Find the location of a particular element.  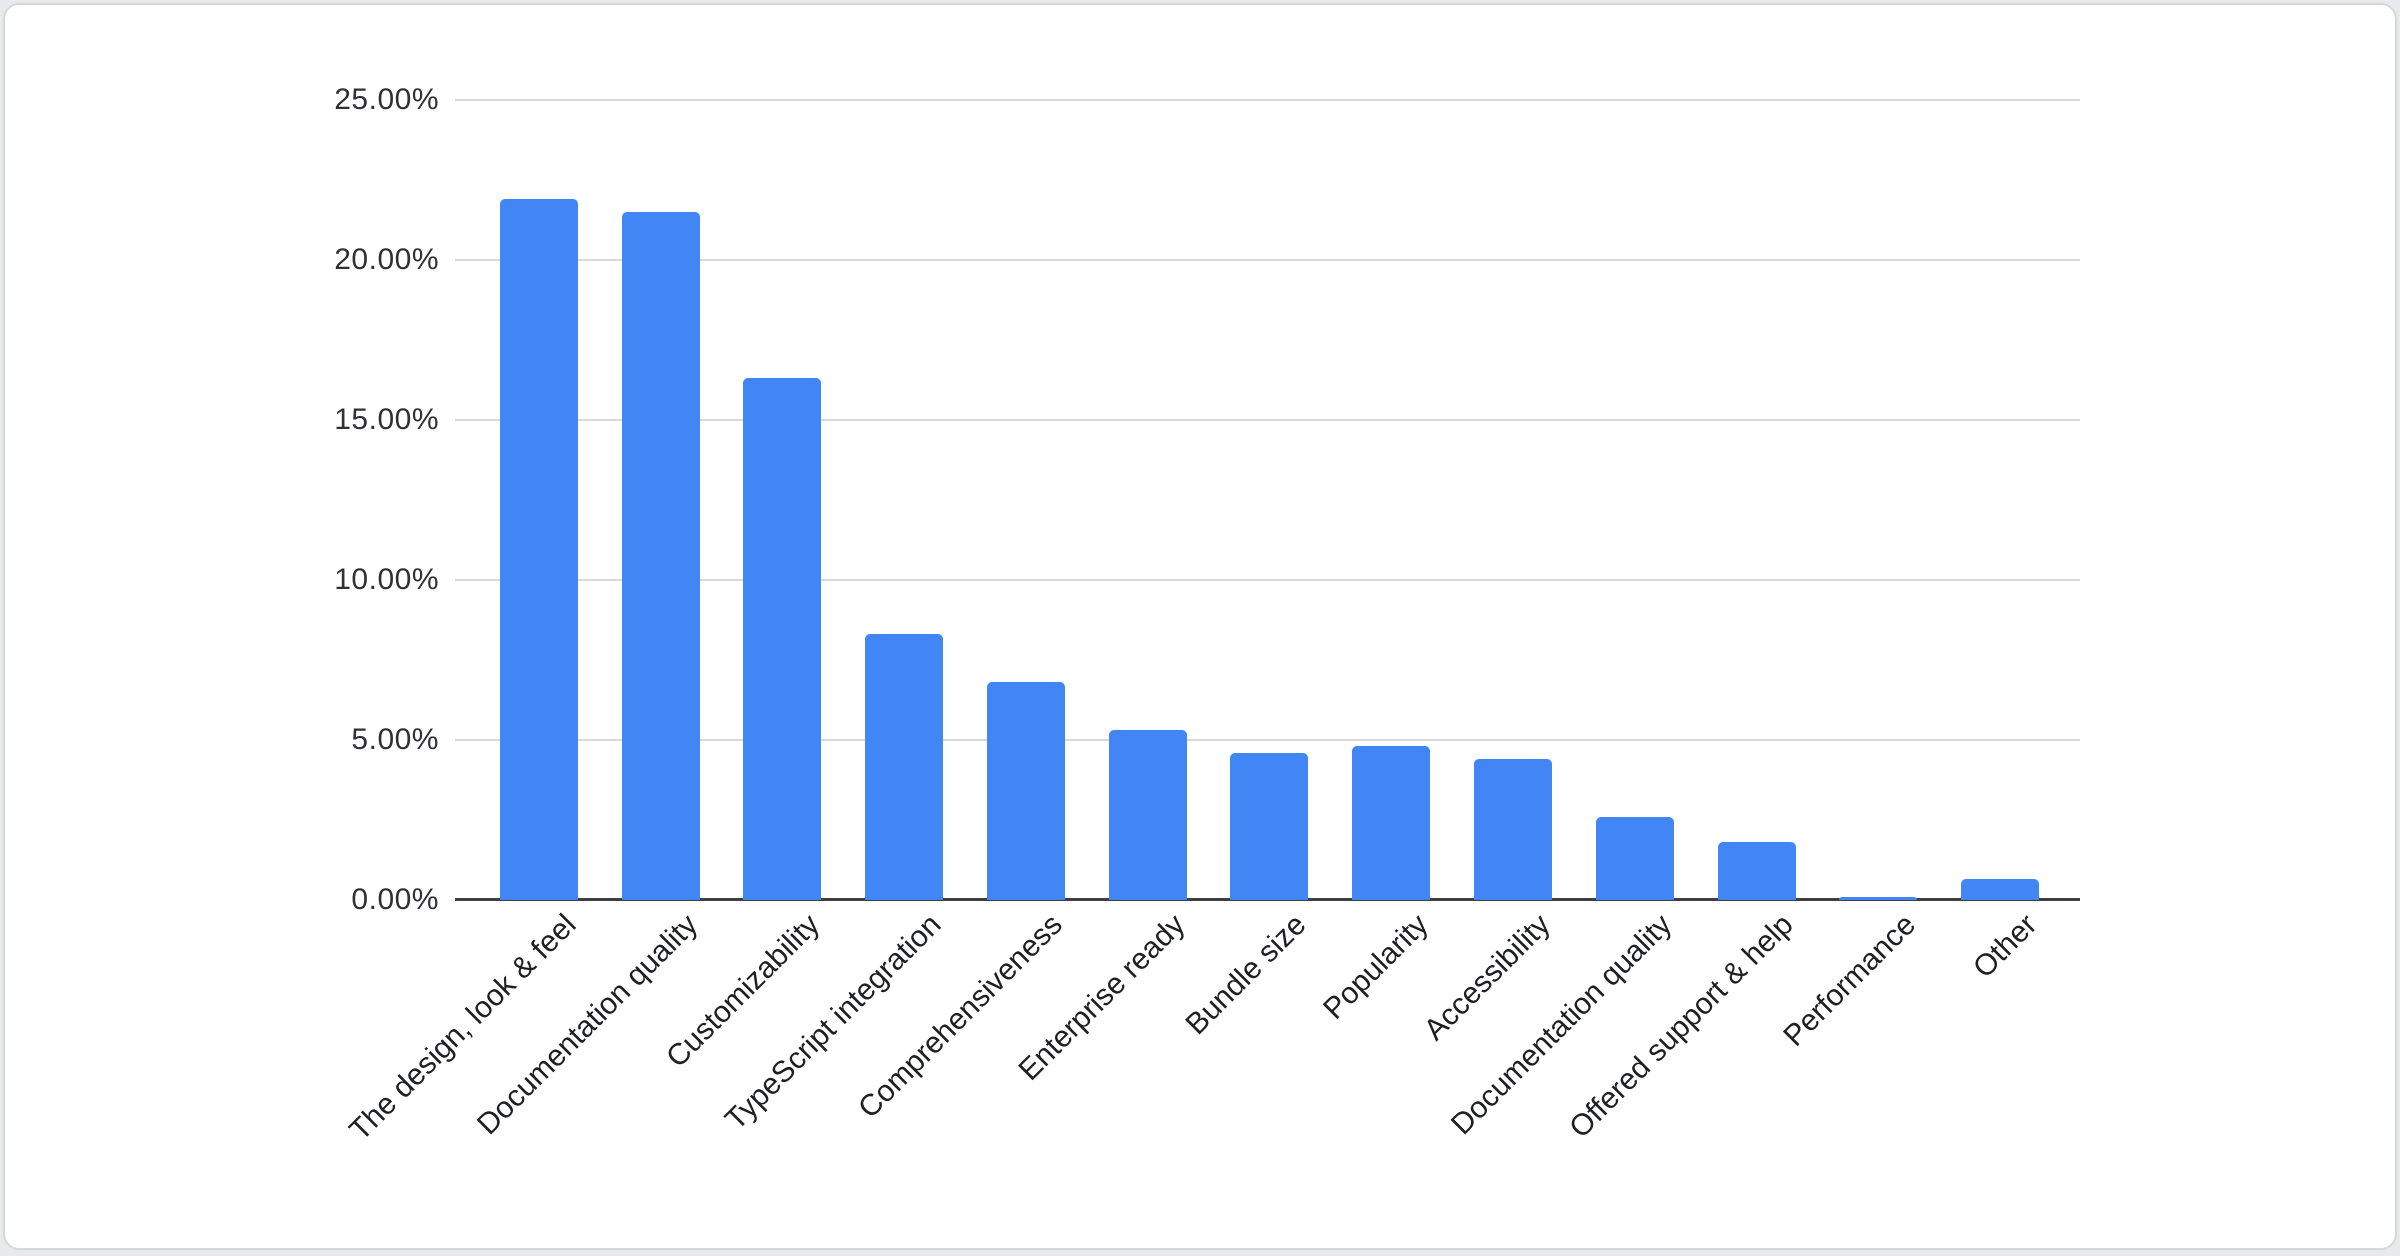

bar-performance is located at coordinates (1878, 898).